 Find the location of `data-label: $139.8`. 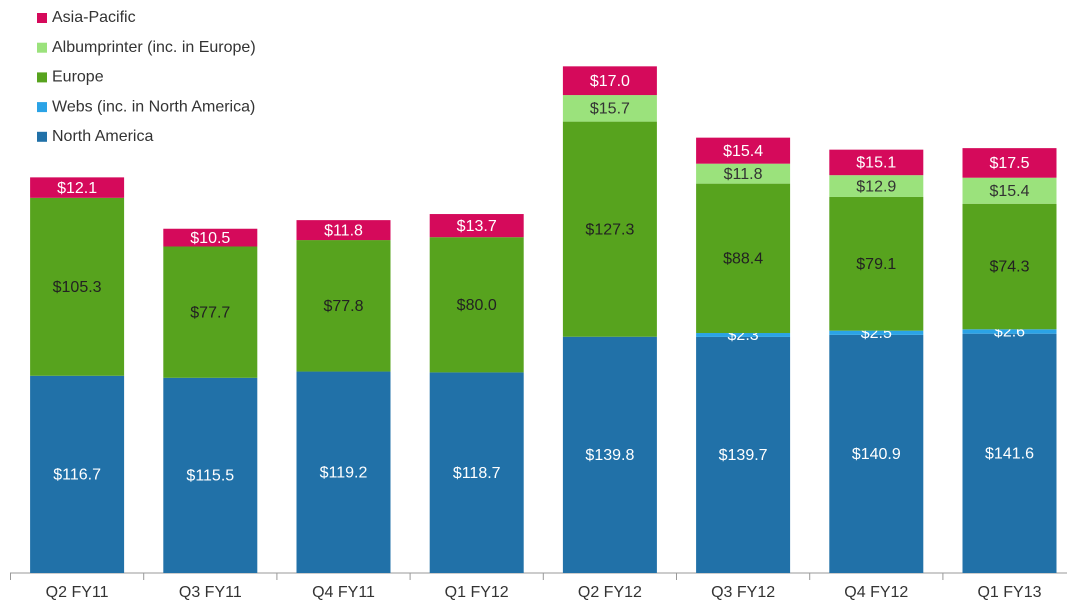

data-label: $139.8 is located at coordinates (609, 455).